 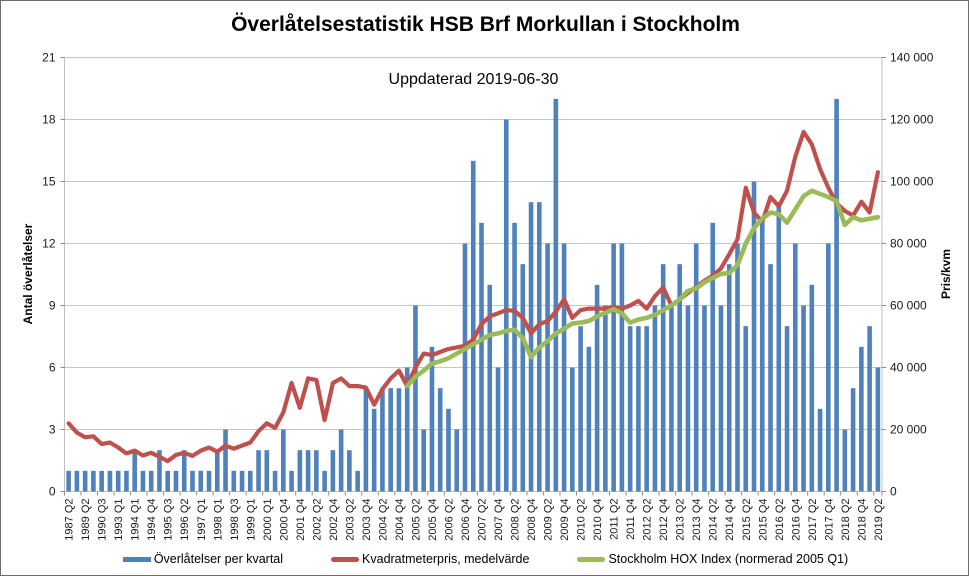 I want to click on svg-text: 60 000, so click(x=908, y=306).